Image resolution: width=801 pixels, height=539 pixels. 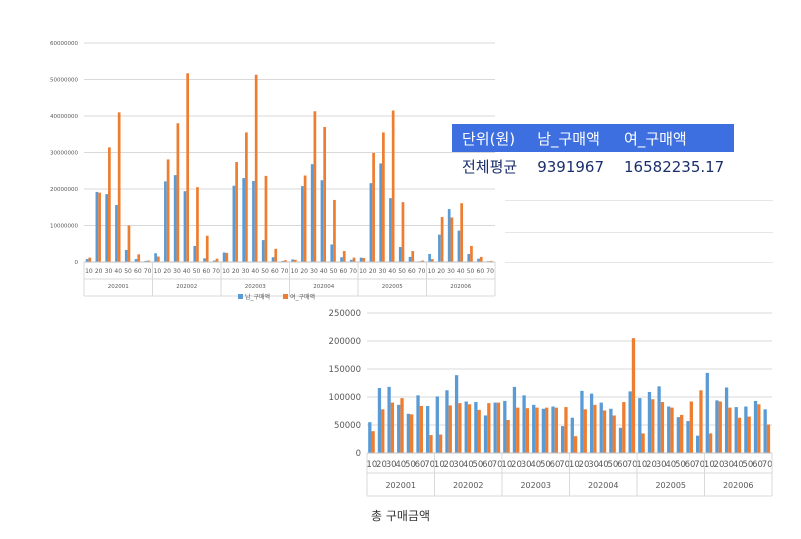 I want to click on table-cell: 16582235.17, so click(x=674, y=166).